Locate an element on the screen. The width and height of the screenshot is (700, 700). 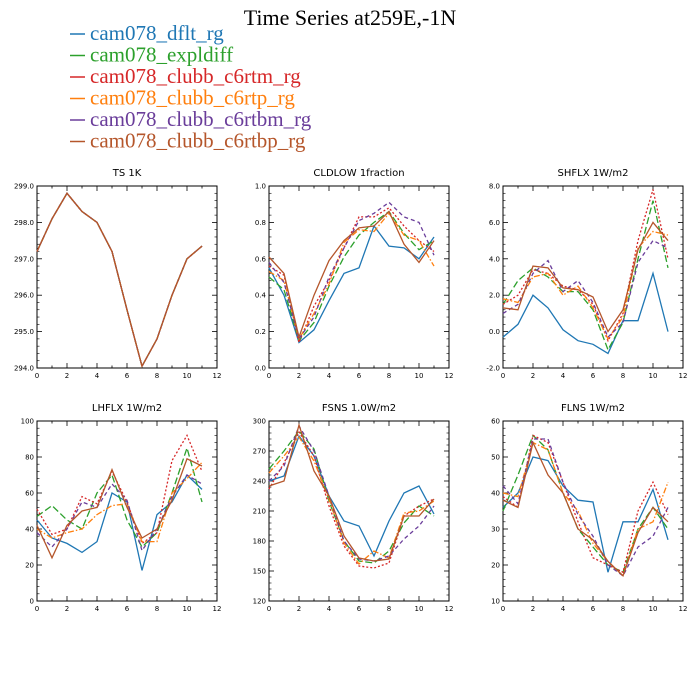
y-tick-label: 0.6 is located at coordinates (261, 259).